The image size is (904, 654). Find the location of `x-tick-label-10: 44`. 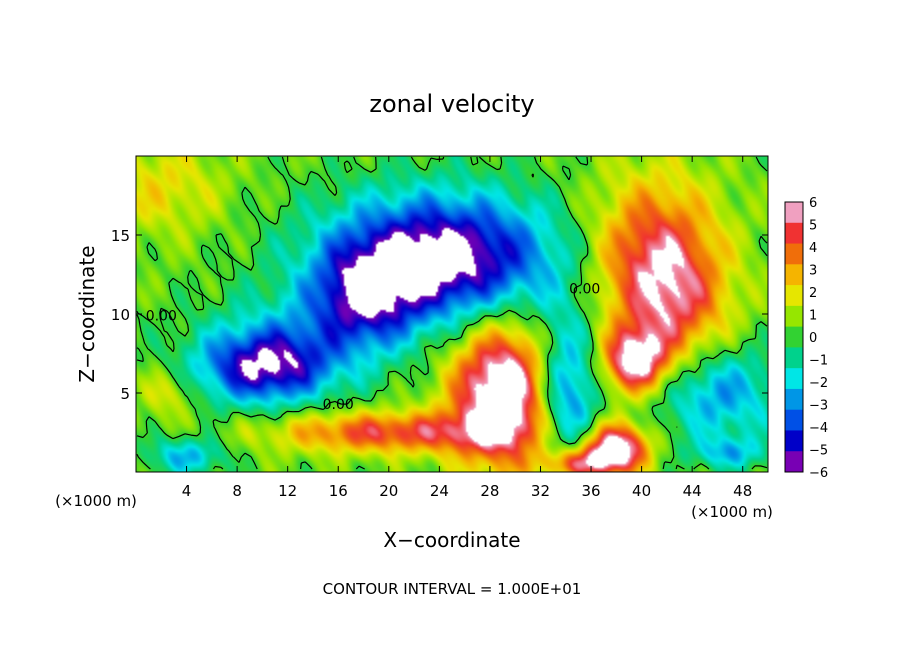

x-tick-label-10: 44 is located at coordinates (692, 491).